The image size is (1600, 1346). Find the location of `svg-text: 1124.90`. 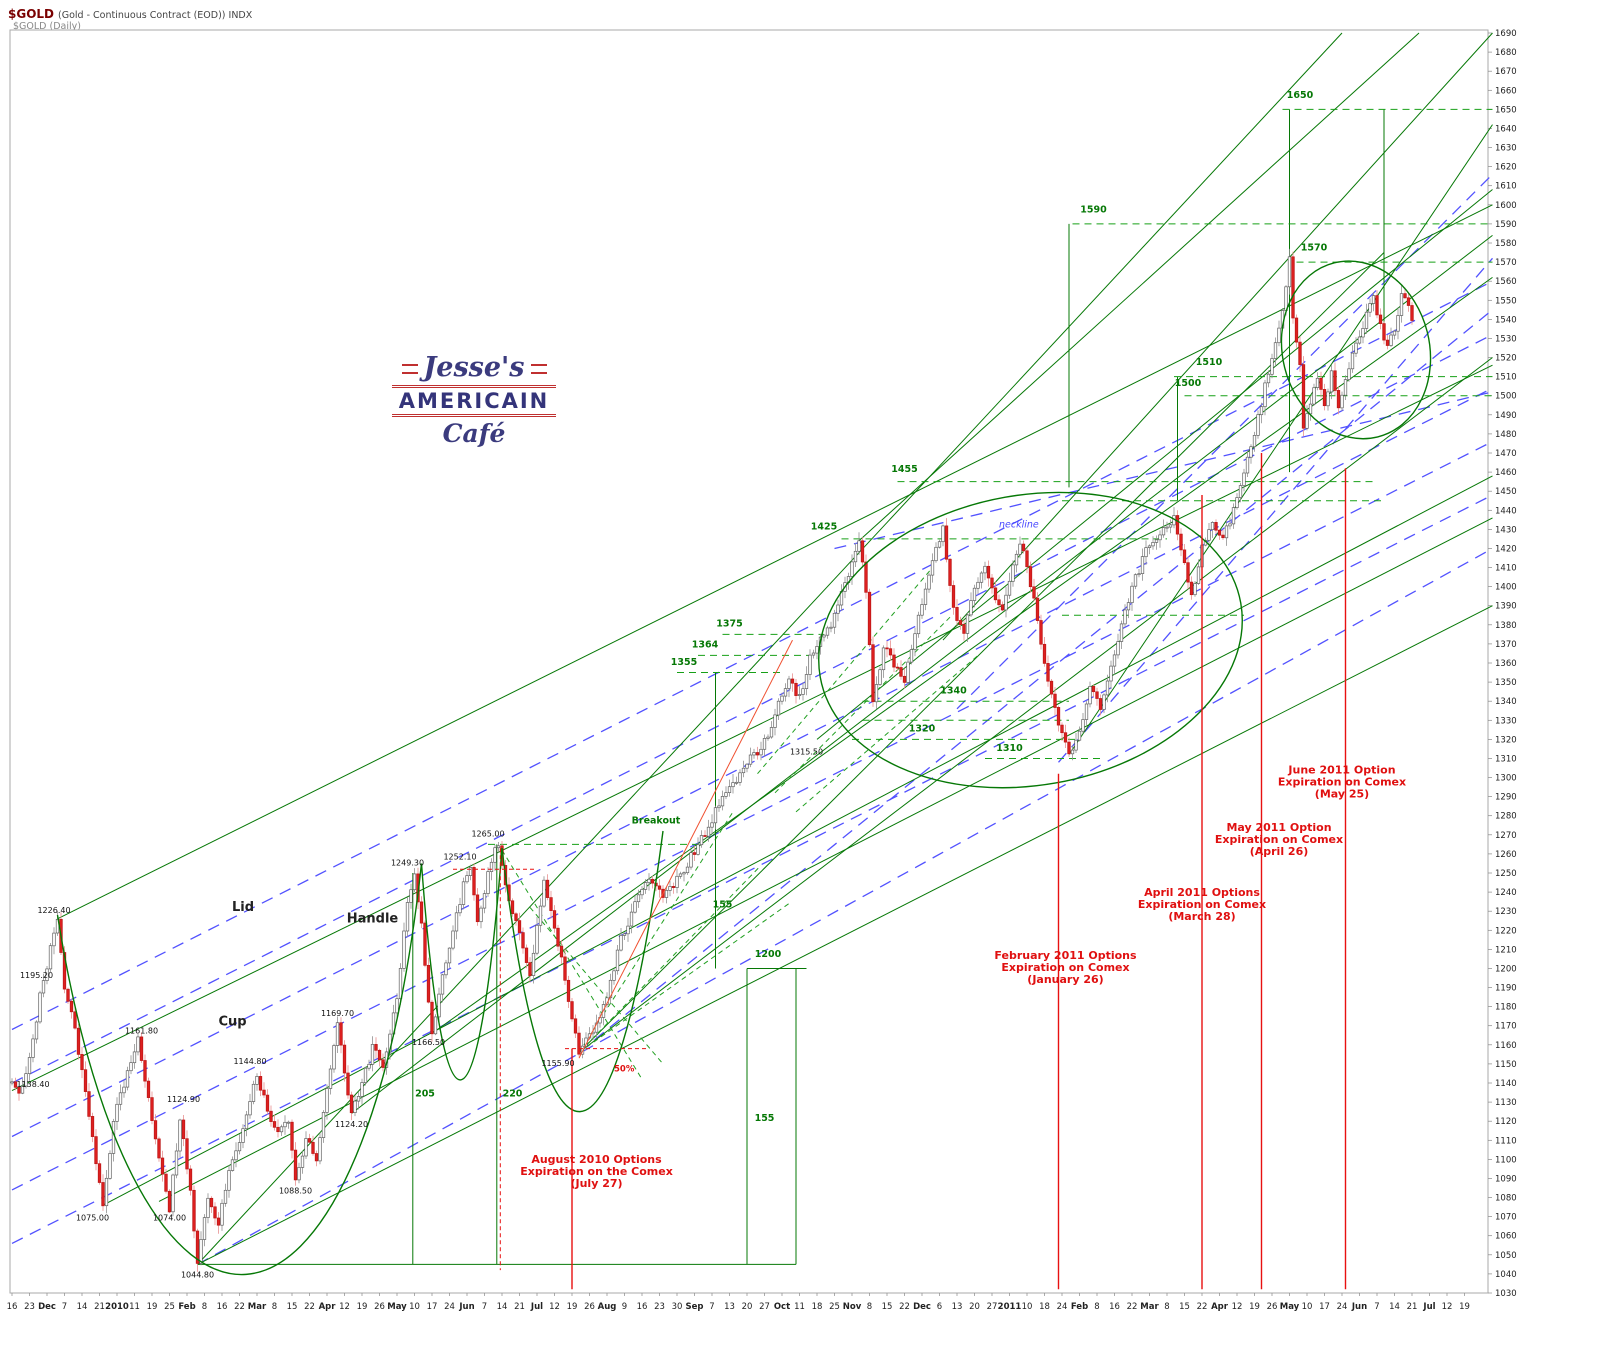

svg-text: 1124.90 is located at coordinates (183, 1099).